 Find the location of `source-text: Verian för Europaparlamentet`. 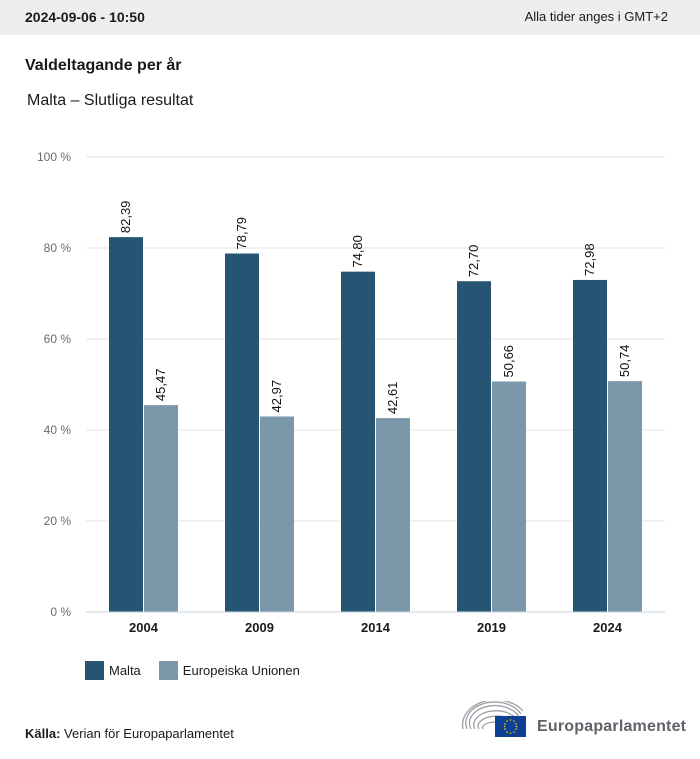

source-text: Verian för Europaparlamentet is located at coordinates (147, 733).